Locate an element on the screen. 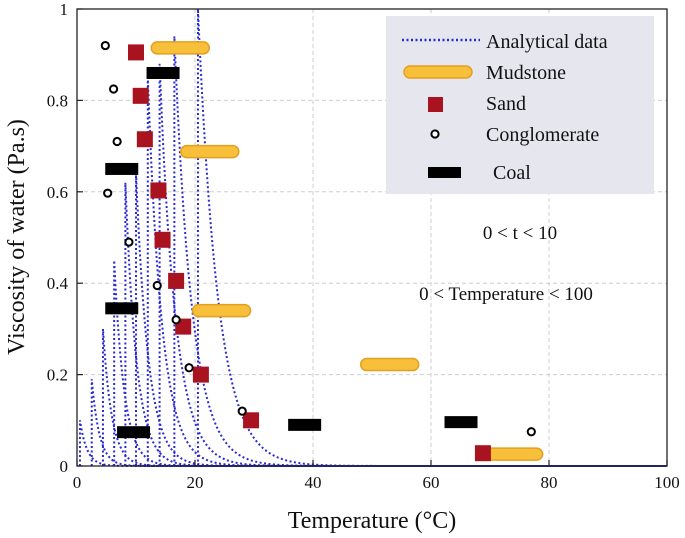 This screenshot has height=538, width=685. y-tick-label: 0 is located at coordinates (64, 466).